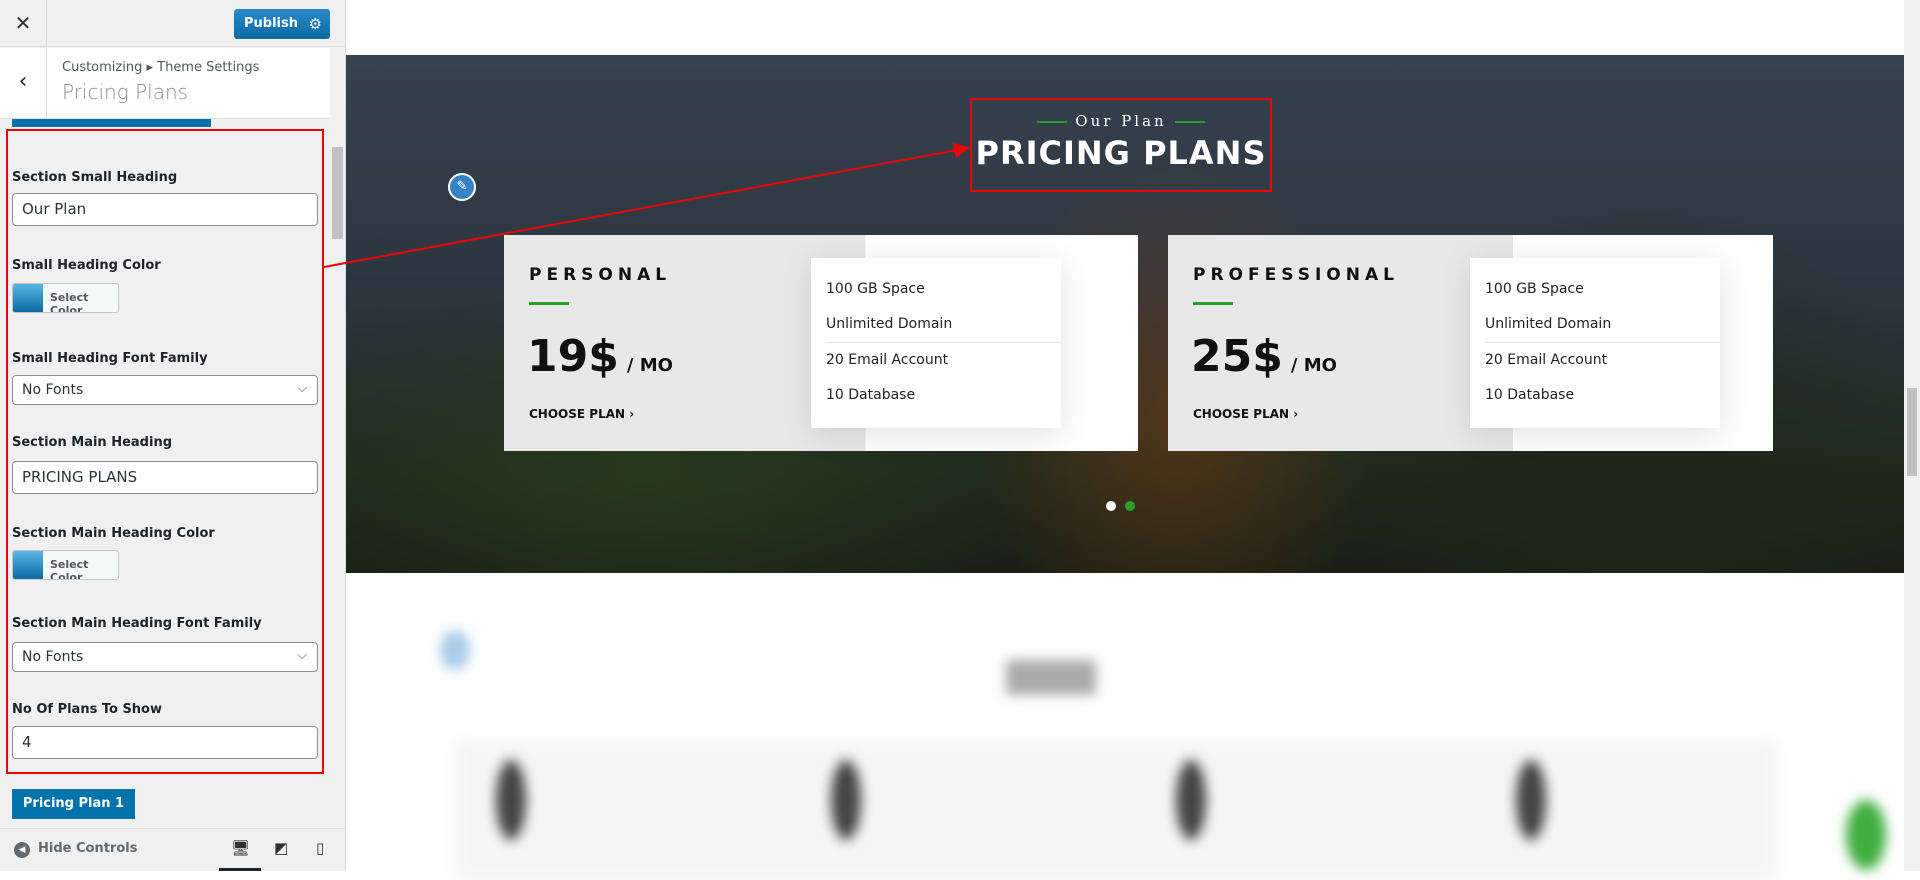 The width and height of the screenshot is (1920, 880). Describe the element at coordinates (92, 442) in the screenshot. I see `main-heading-label: Section Main Heading` at that location.